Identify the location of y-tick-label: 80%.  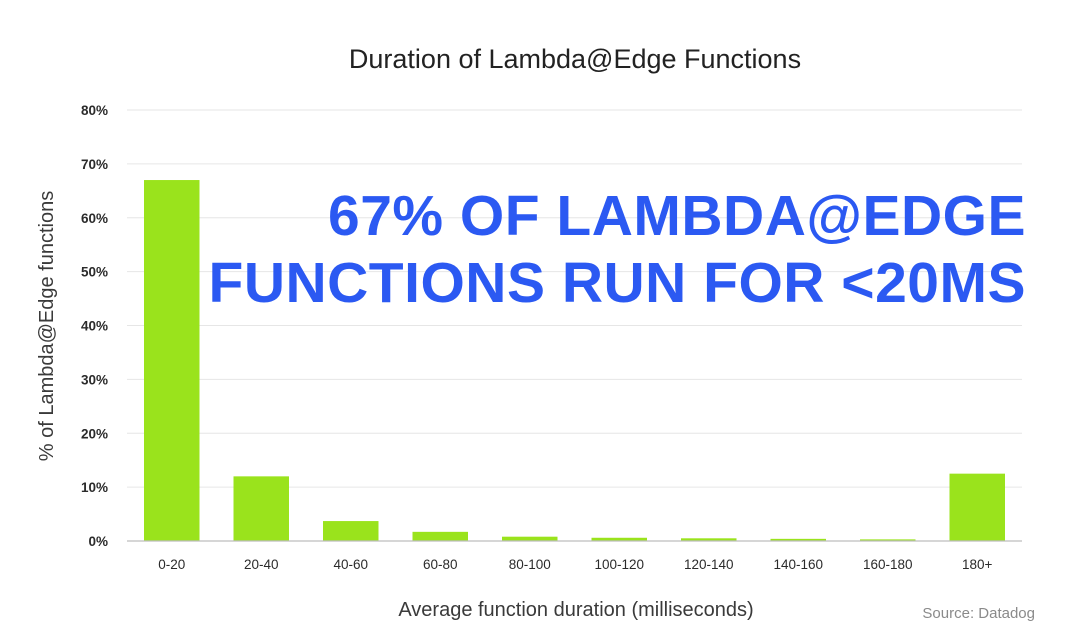
(94, 110).